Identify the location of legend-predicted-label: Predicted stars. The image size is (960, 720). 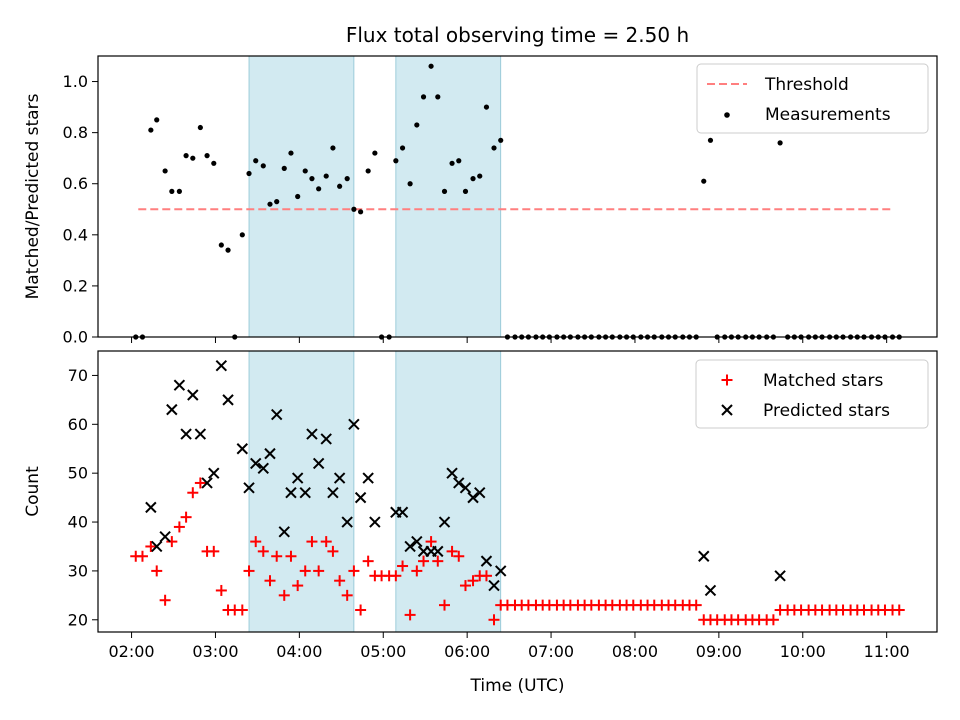
(826, 411).